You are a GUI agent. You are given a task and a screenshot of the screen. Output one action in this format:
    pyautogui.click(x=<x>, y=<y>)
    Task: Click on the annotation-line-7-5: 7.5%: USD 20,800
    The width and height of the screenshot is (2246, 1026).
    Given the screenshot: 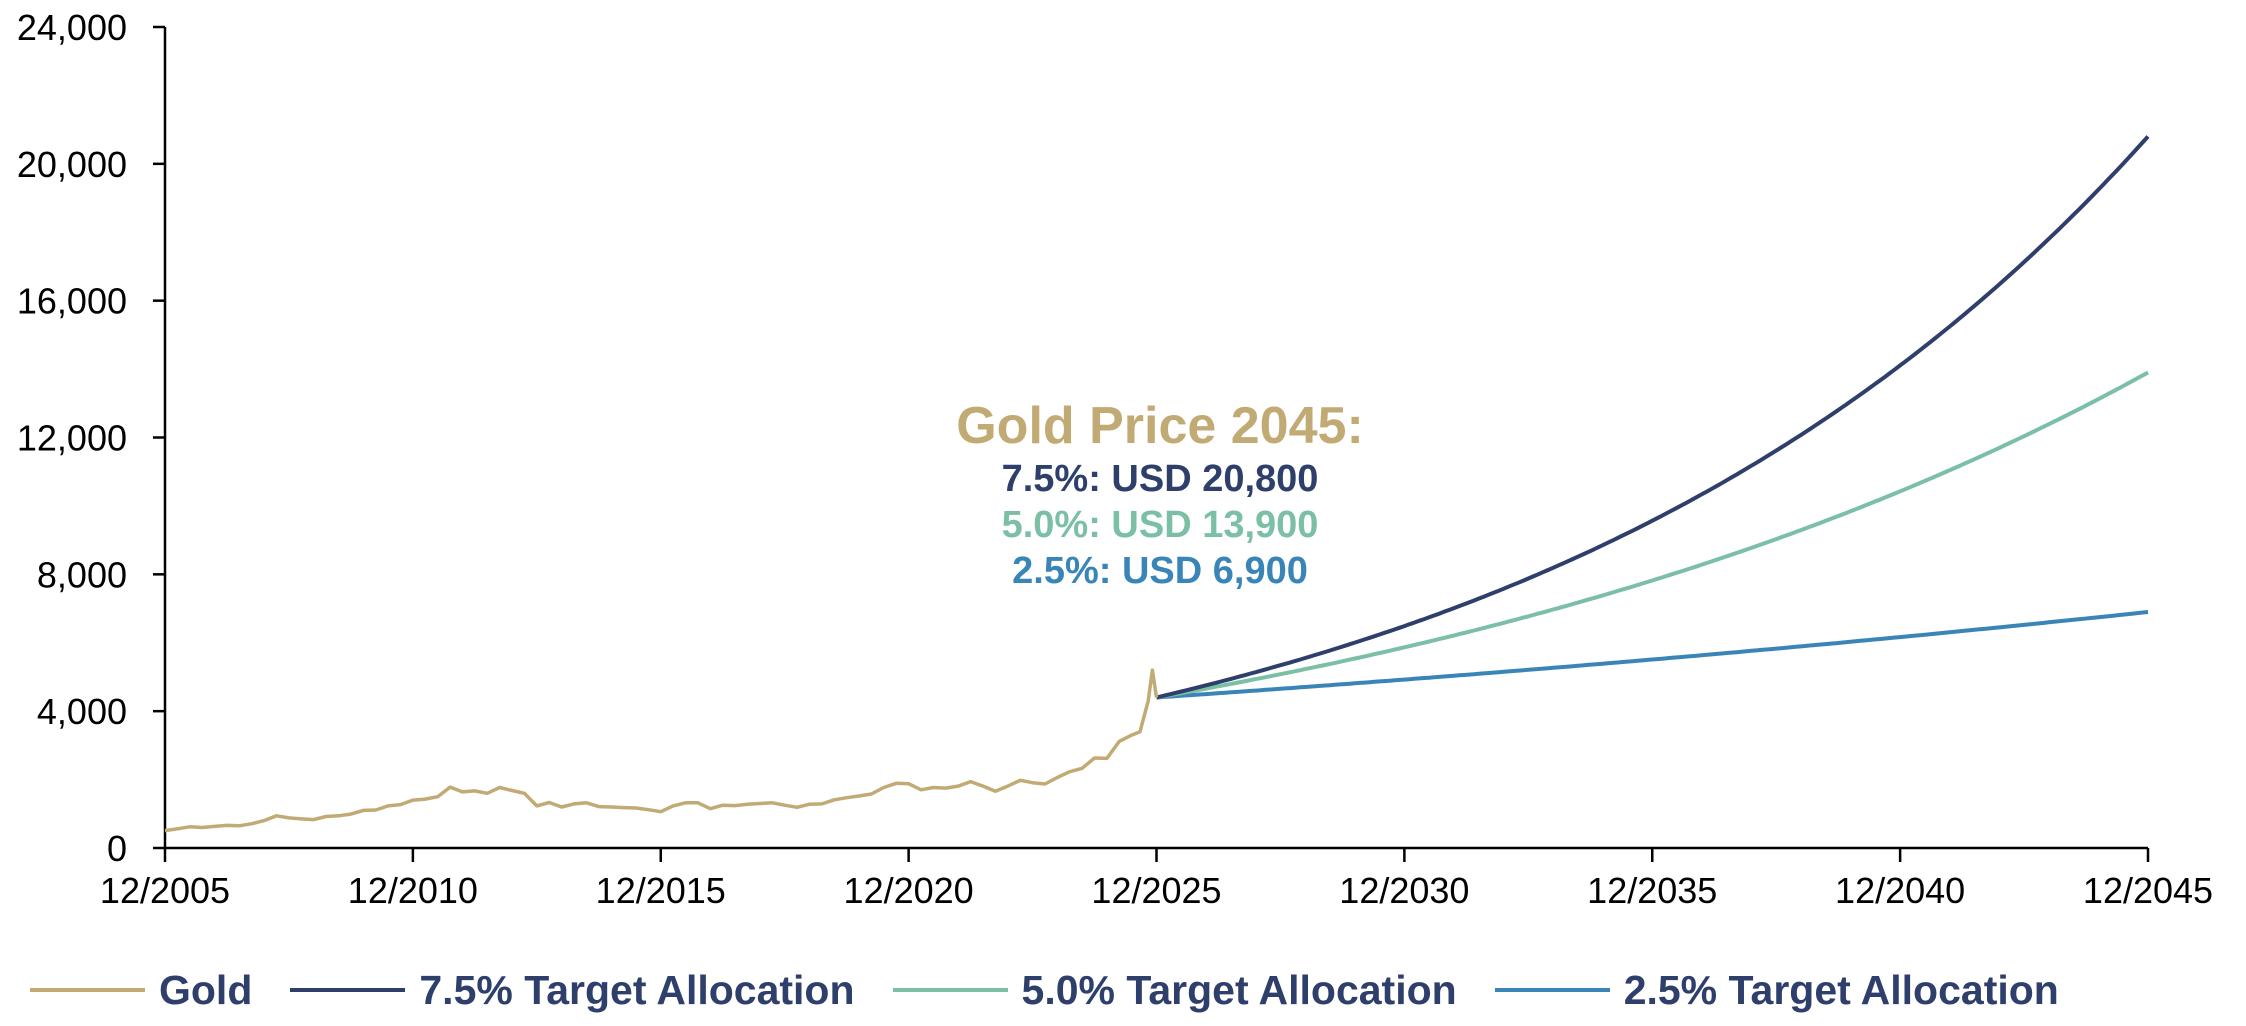 What is the action you would take?
    pyautogui.click(x=1160, y=479)
    